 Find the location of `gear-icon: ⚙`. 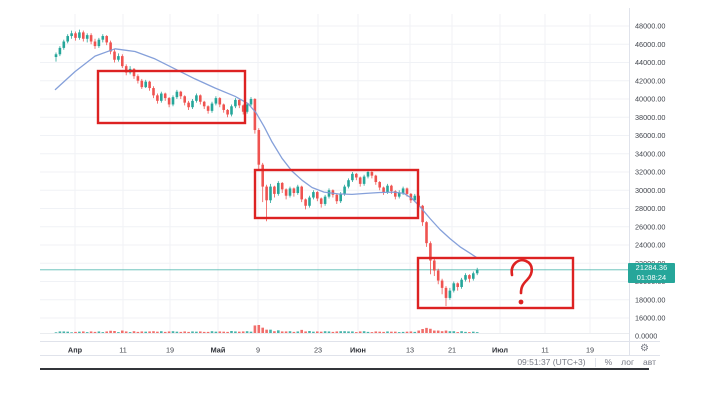

gear-icon: ⚙ is located at coordinates (644, 348).